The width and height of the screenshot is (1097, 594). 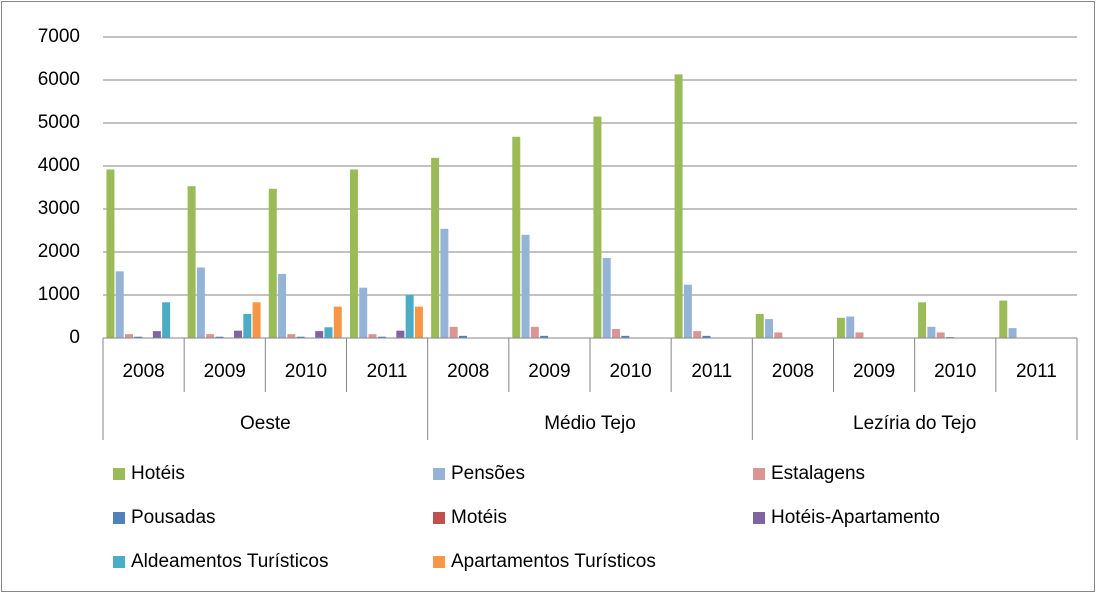 What do you see at coordinates (59, 36) in the screenshot?
I see `y-tick-label: 7000` at bounding box center [59, 36].